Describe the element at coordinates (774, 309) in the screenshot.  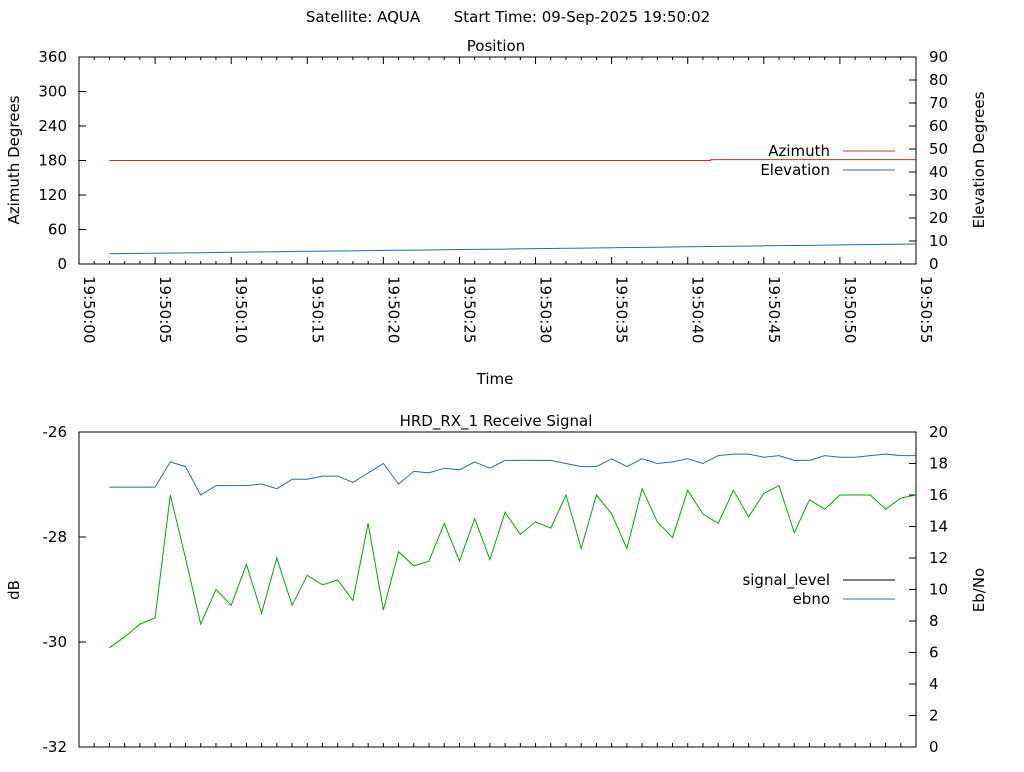
I see `position-x-tick-label: 19:50:45` at that location.